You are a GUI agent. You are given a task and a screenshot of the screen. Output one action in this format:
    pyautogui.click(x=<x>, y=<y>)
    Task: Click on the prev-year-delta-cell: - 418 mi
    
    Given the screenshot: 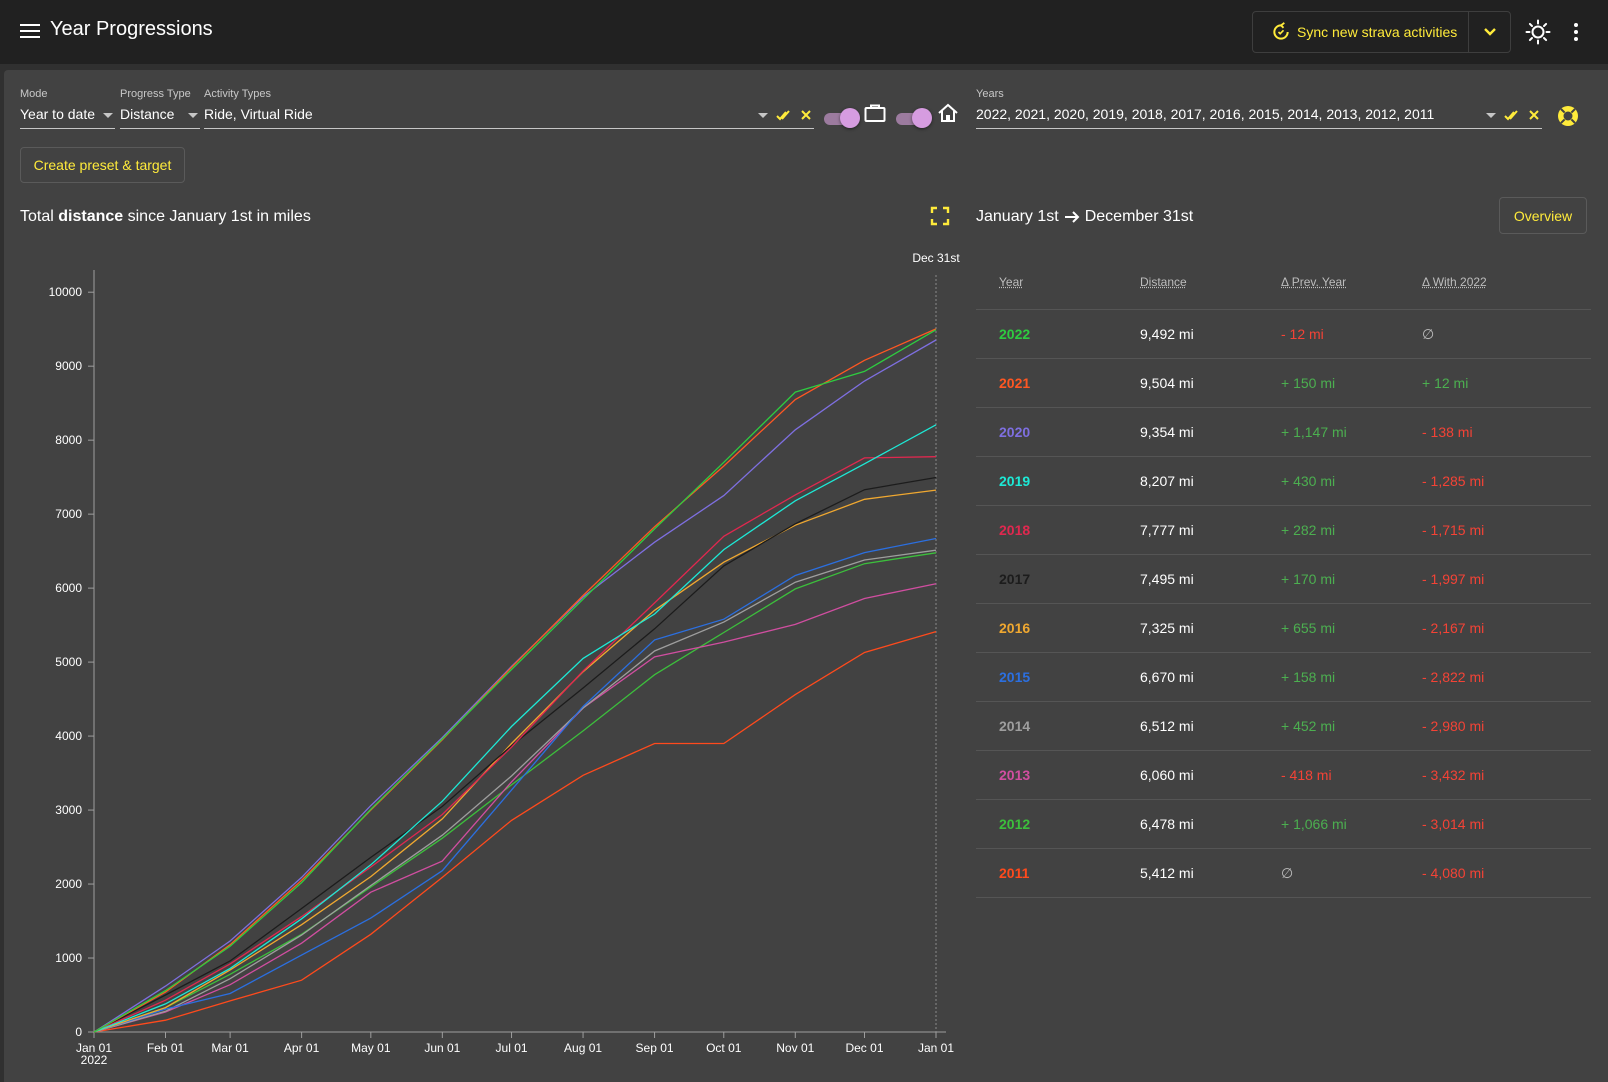 What is the action you would take?
    pyautogui.click(x=1306, y=775)
    